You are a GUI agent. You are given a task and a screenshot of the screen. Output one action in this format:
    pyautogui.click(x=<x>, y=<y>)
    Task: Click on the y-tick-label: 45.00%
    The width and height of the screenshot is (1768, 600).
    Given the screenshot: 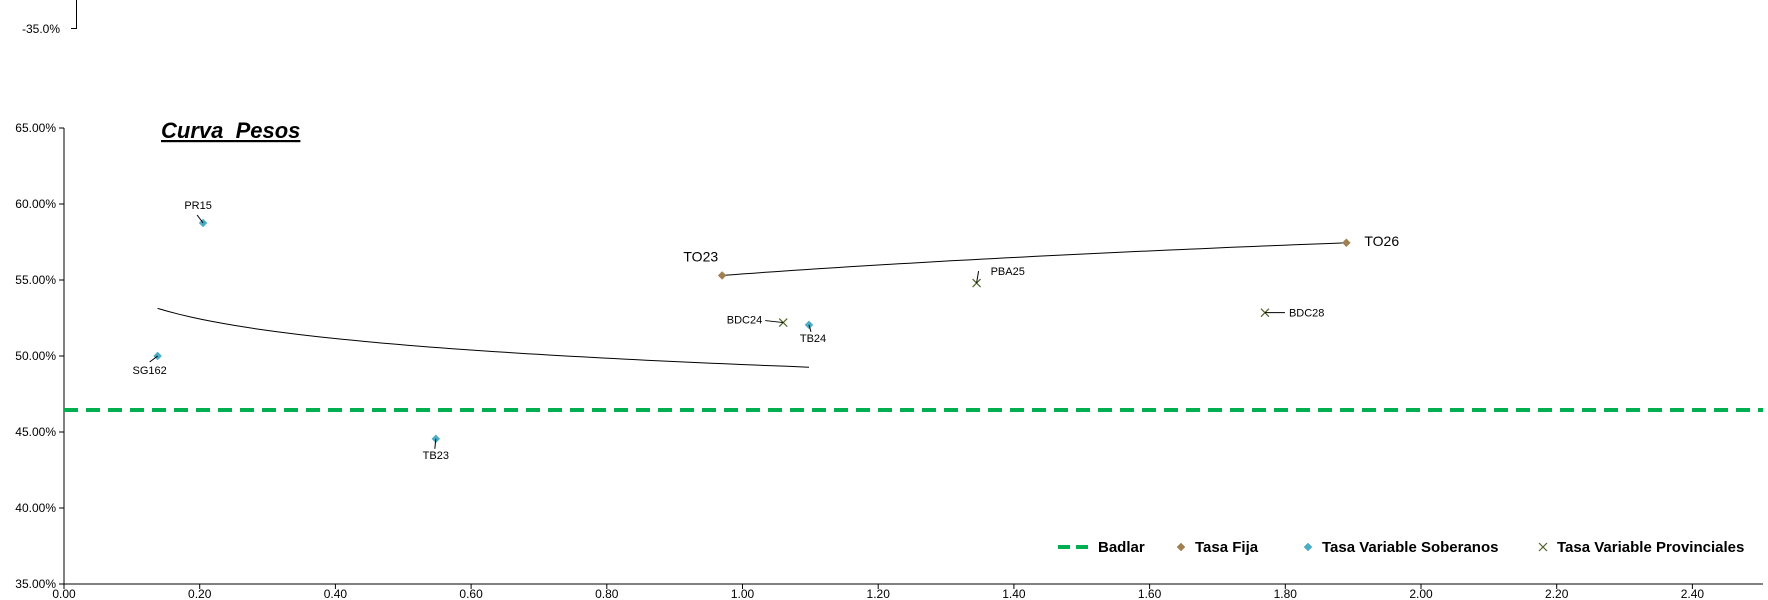 What is the action you would take?
    pyautogui.click(x=35, y=432)
    